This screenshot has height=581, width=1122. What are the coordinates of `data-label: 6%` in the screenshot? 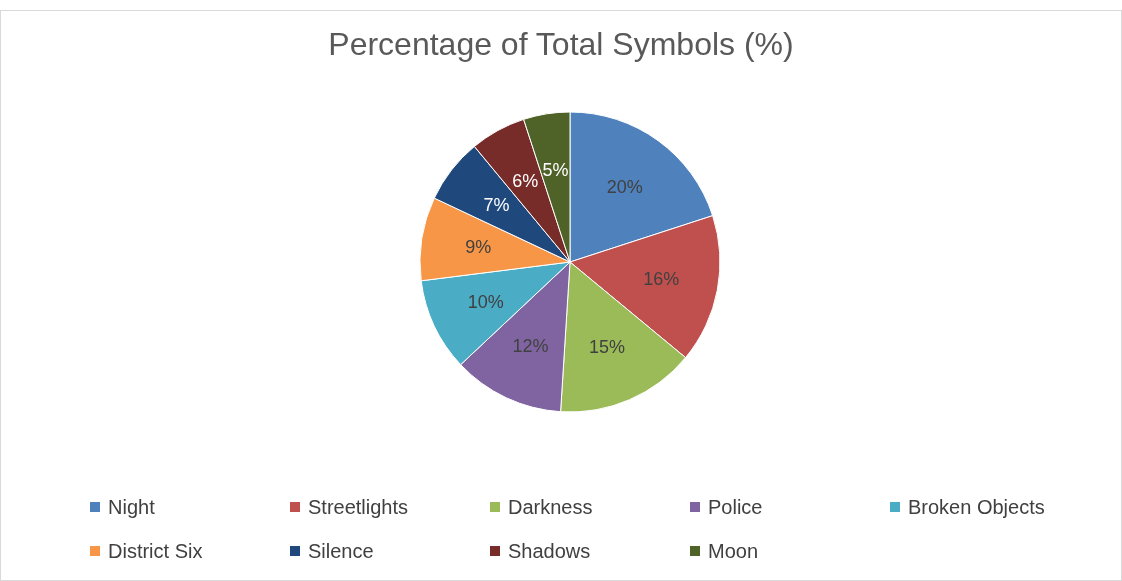 It's located at (525, 180).